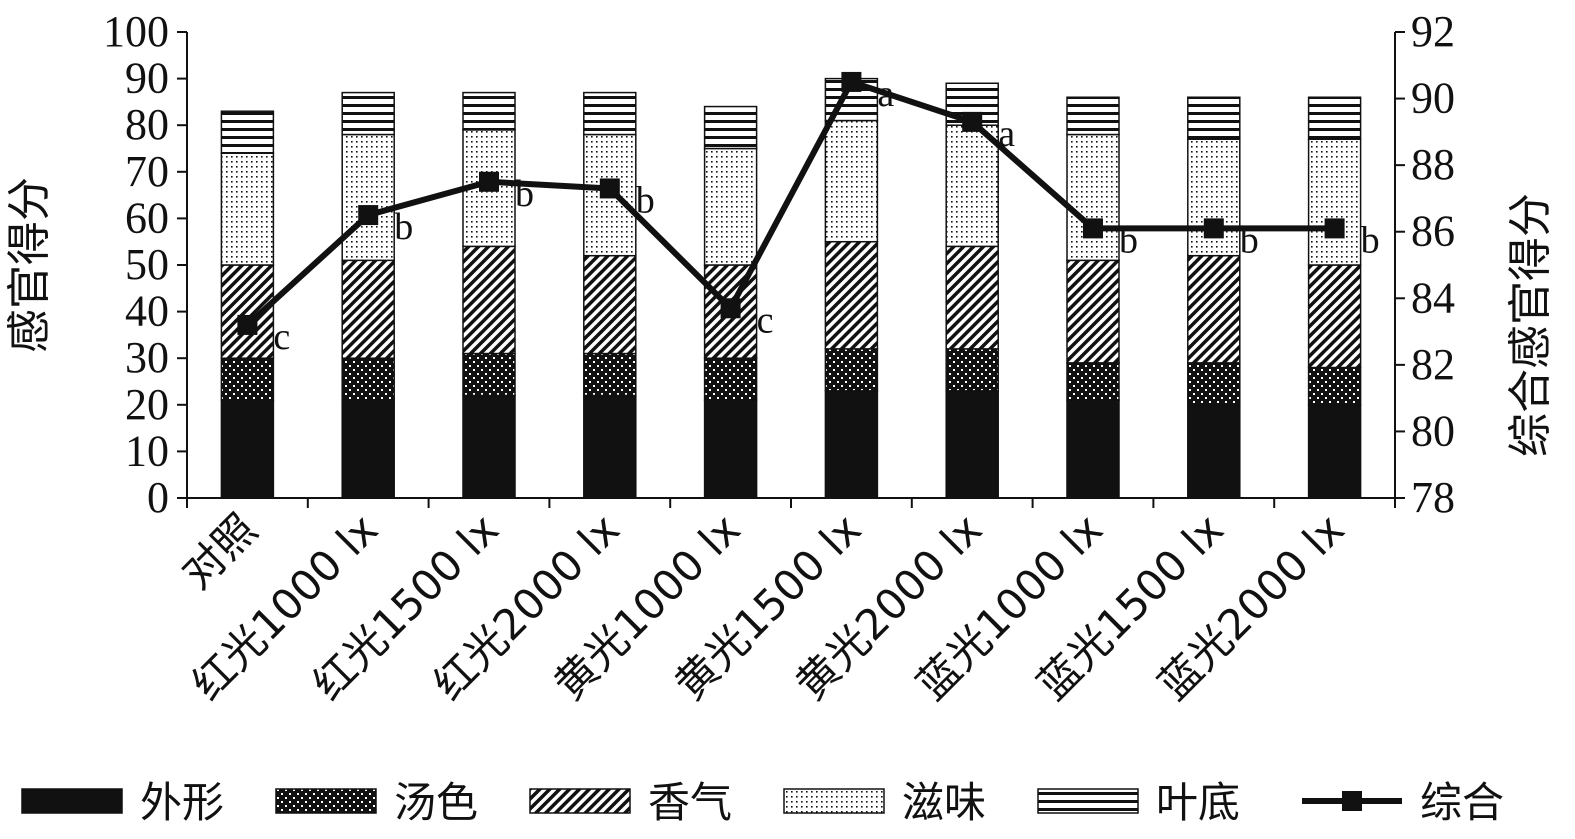  I want to click on composite-label-9: b, so click(1370, 240).